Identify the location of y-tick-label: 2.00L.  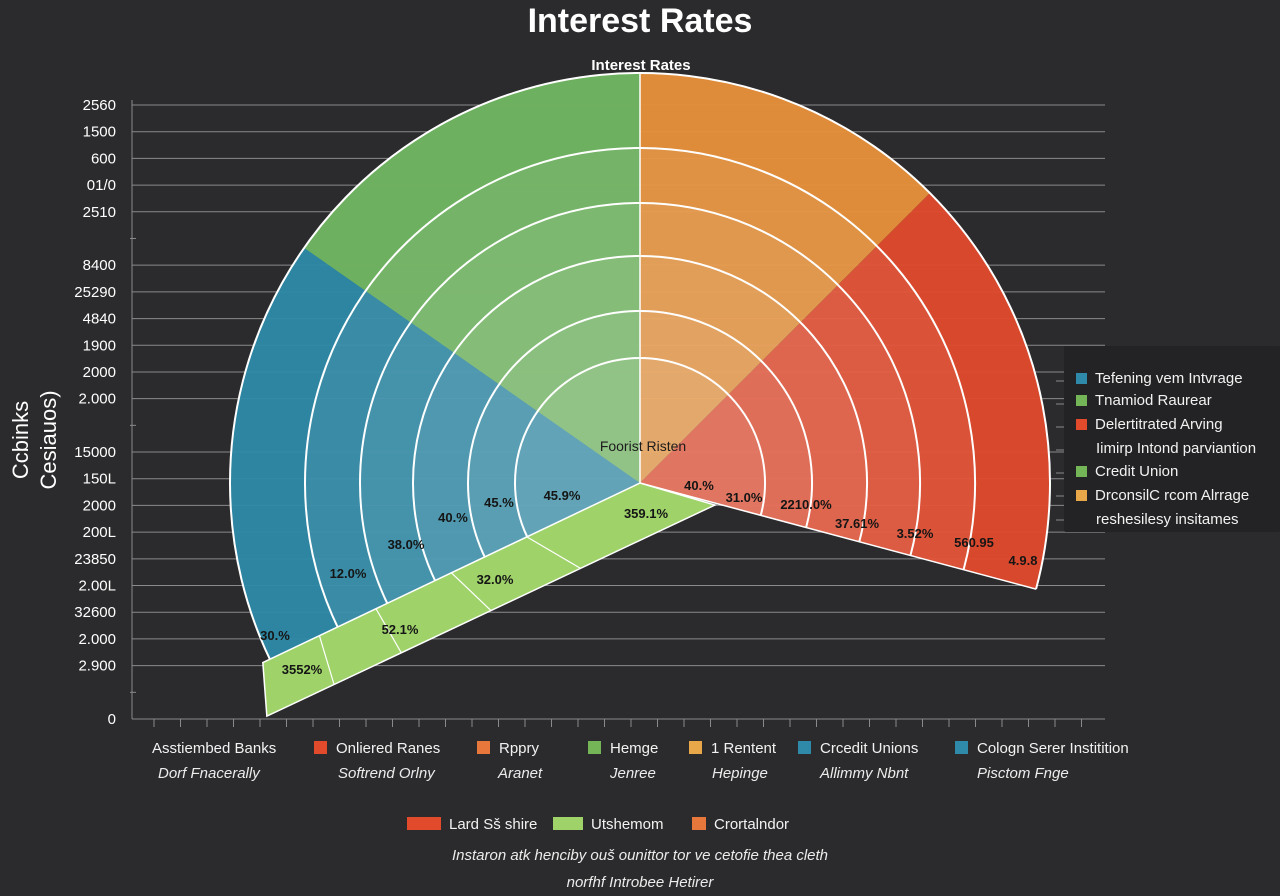
(97, 586).